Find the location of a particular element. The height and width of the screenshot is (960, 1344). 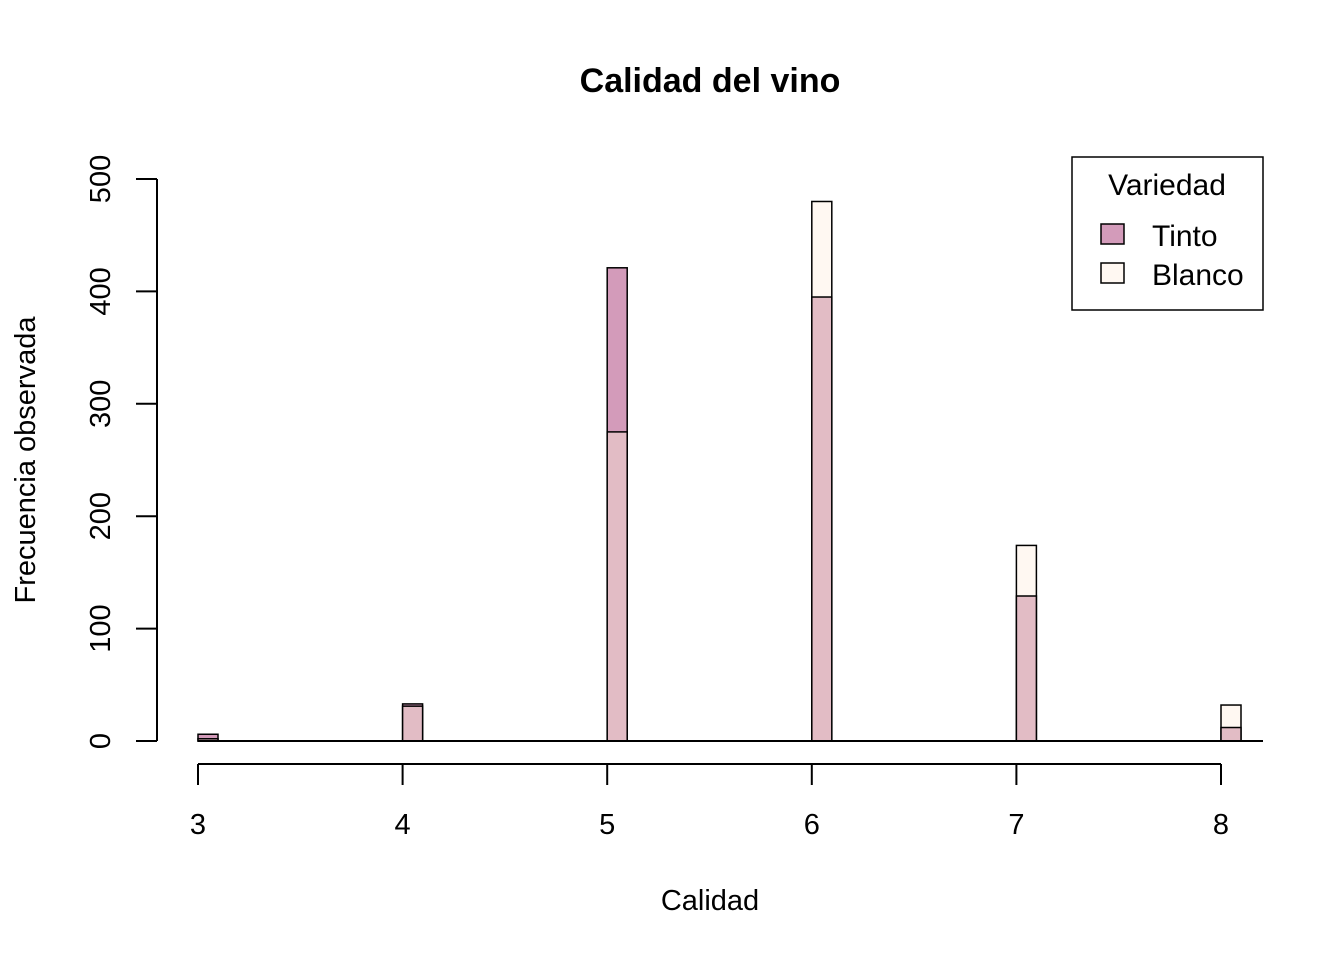

y-tick-label-500: 500 is located at coordinates (101, 179).